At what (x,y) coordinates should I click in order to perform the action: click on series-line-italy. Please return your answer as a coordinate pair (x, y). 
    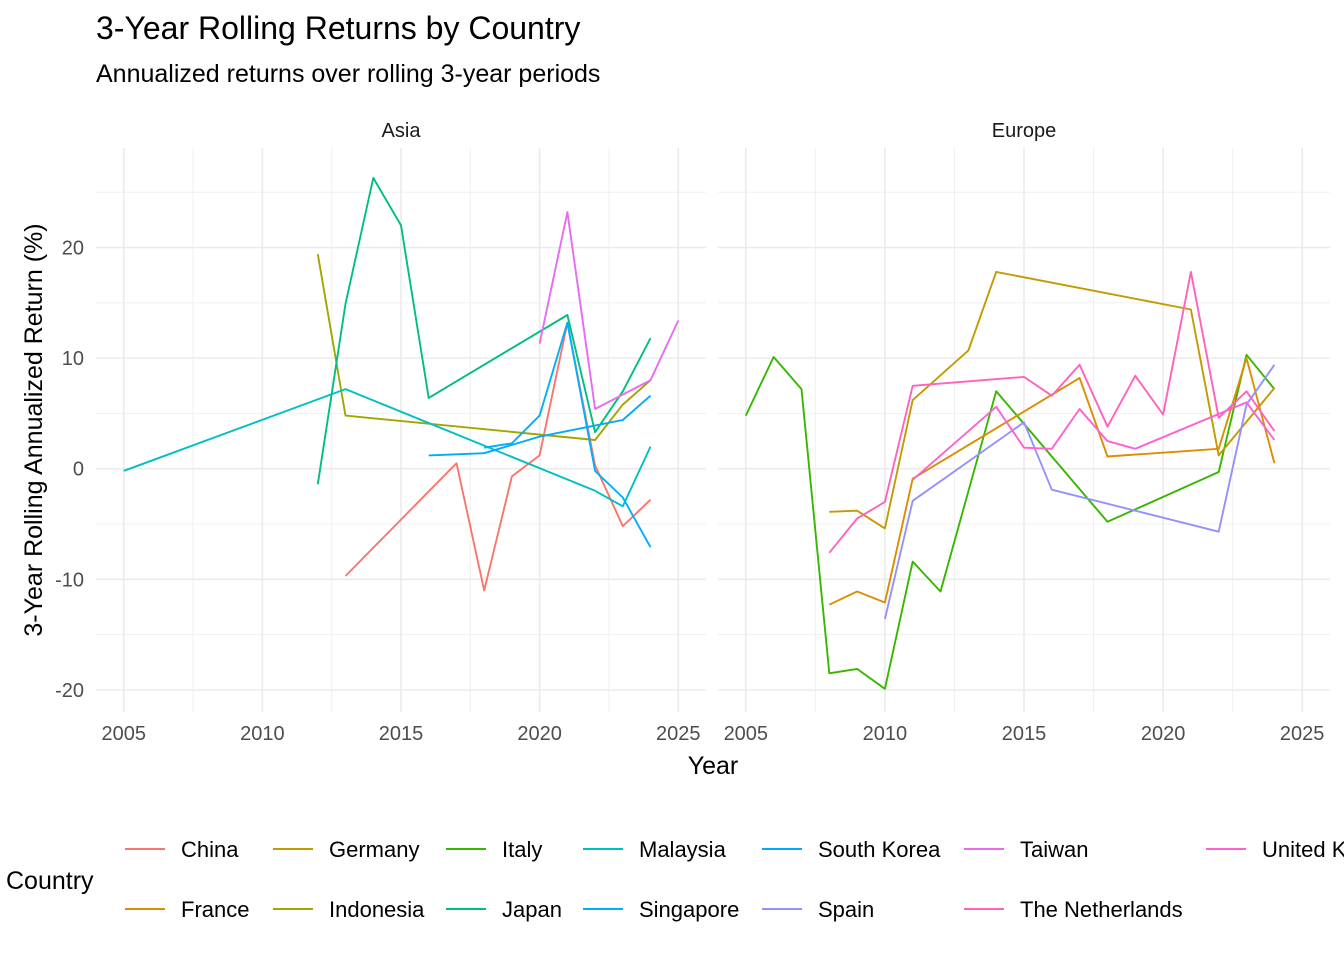
    Looking at the image, I should click on (1010, 521).